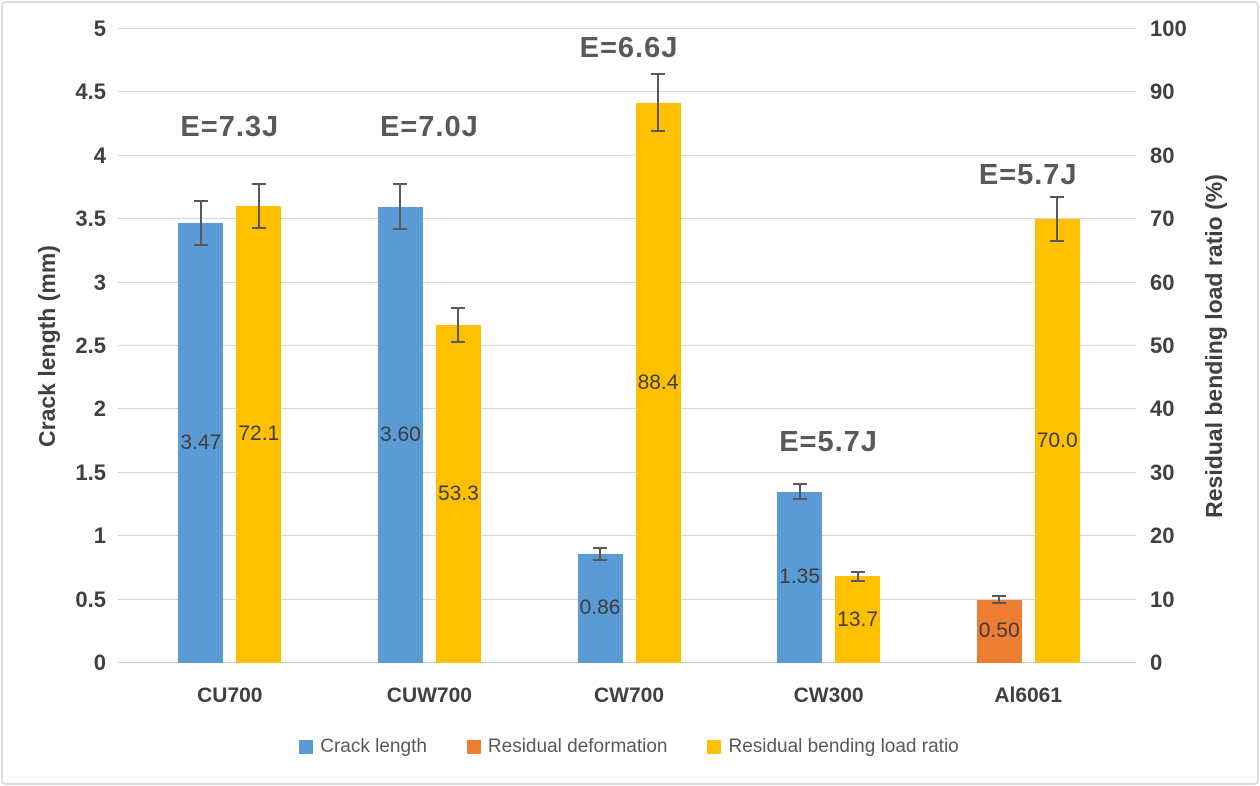  I want to click on right-axis-tick-label: 80, so click(1162, 155).